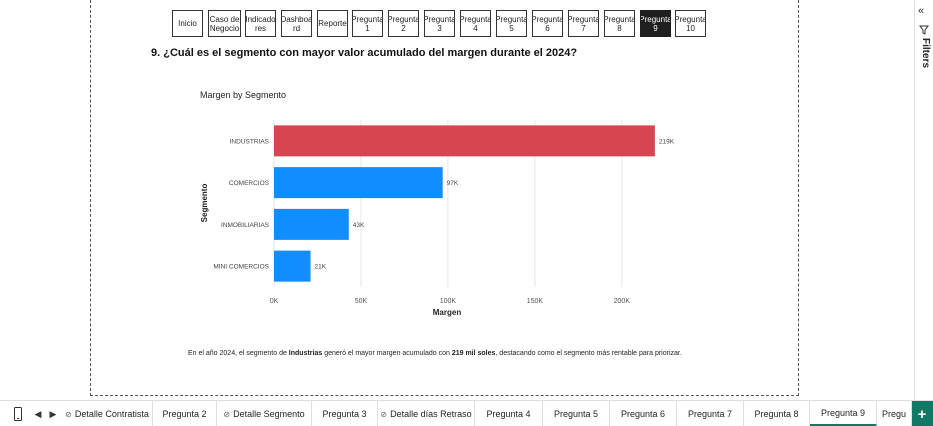 The width and height of the screenshot is (933, 426). Describe the element at coordinates (387, 353) in the screenshot. I see `conclusion-part2: generó el mayor margen acumulado con` at that location.